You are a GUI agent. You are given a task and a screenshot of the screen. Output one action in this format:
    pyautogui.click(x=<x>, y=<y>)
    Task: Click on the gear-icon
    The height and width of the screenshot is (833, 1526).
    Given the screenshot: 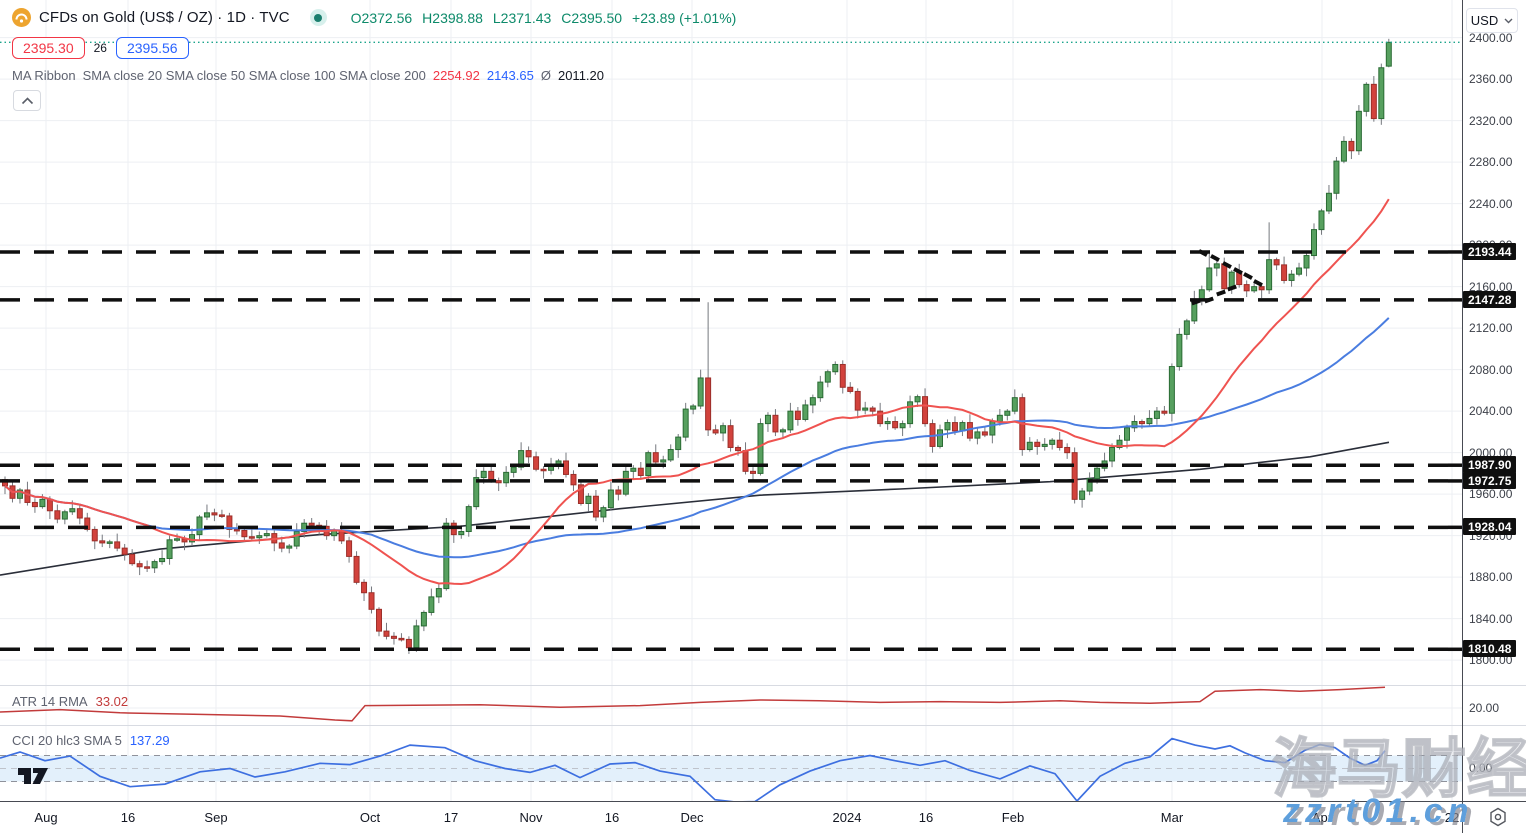 What is the action you would take?
    pyautogui.click(x=1498, y=817)
    